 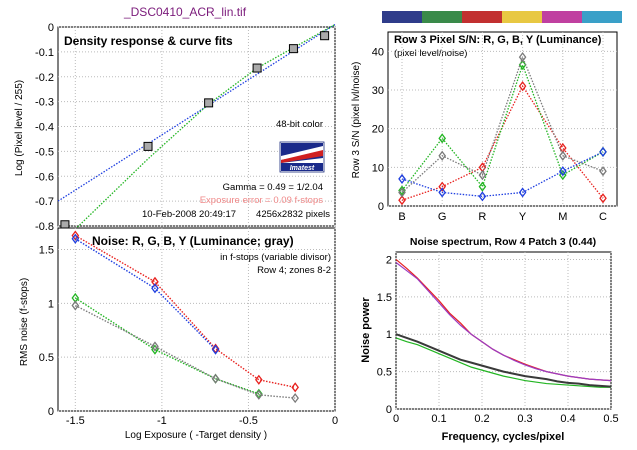 I want to click on y-tick-label: 30, so click(x=378, y=91).